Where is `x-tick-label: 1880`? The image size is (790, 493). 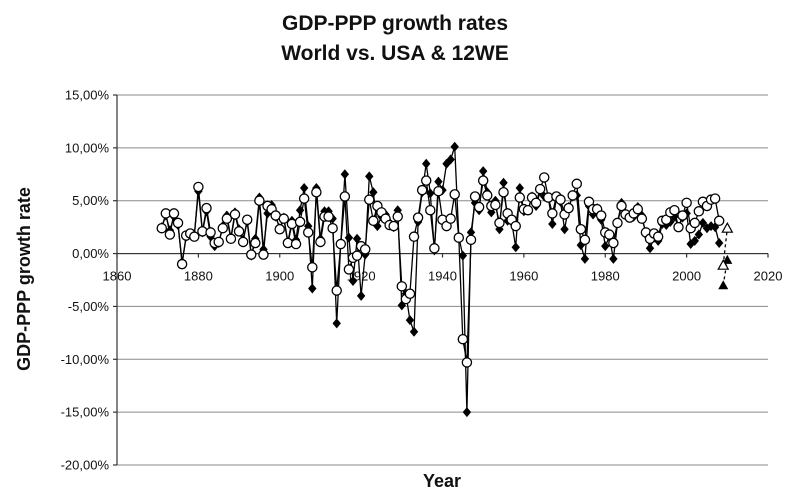 x-tick-label: 1880 is located at coordinates (198, 276).